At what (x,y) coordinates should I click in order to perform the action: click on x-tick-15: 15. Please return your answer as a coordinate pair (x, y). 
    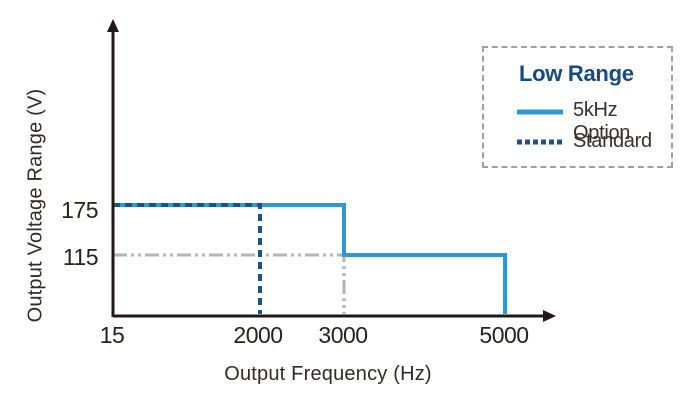
    Looking at the image, I should click on (112, 335).